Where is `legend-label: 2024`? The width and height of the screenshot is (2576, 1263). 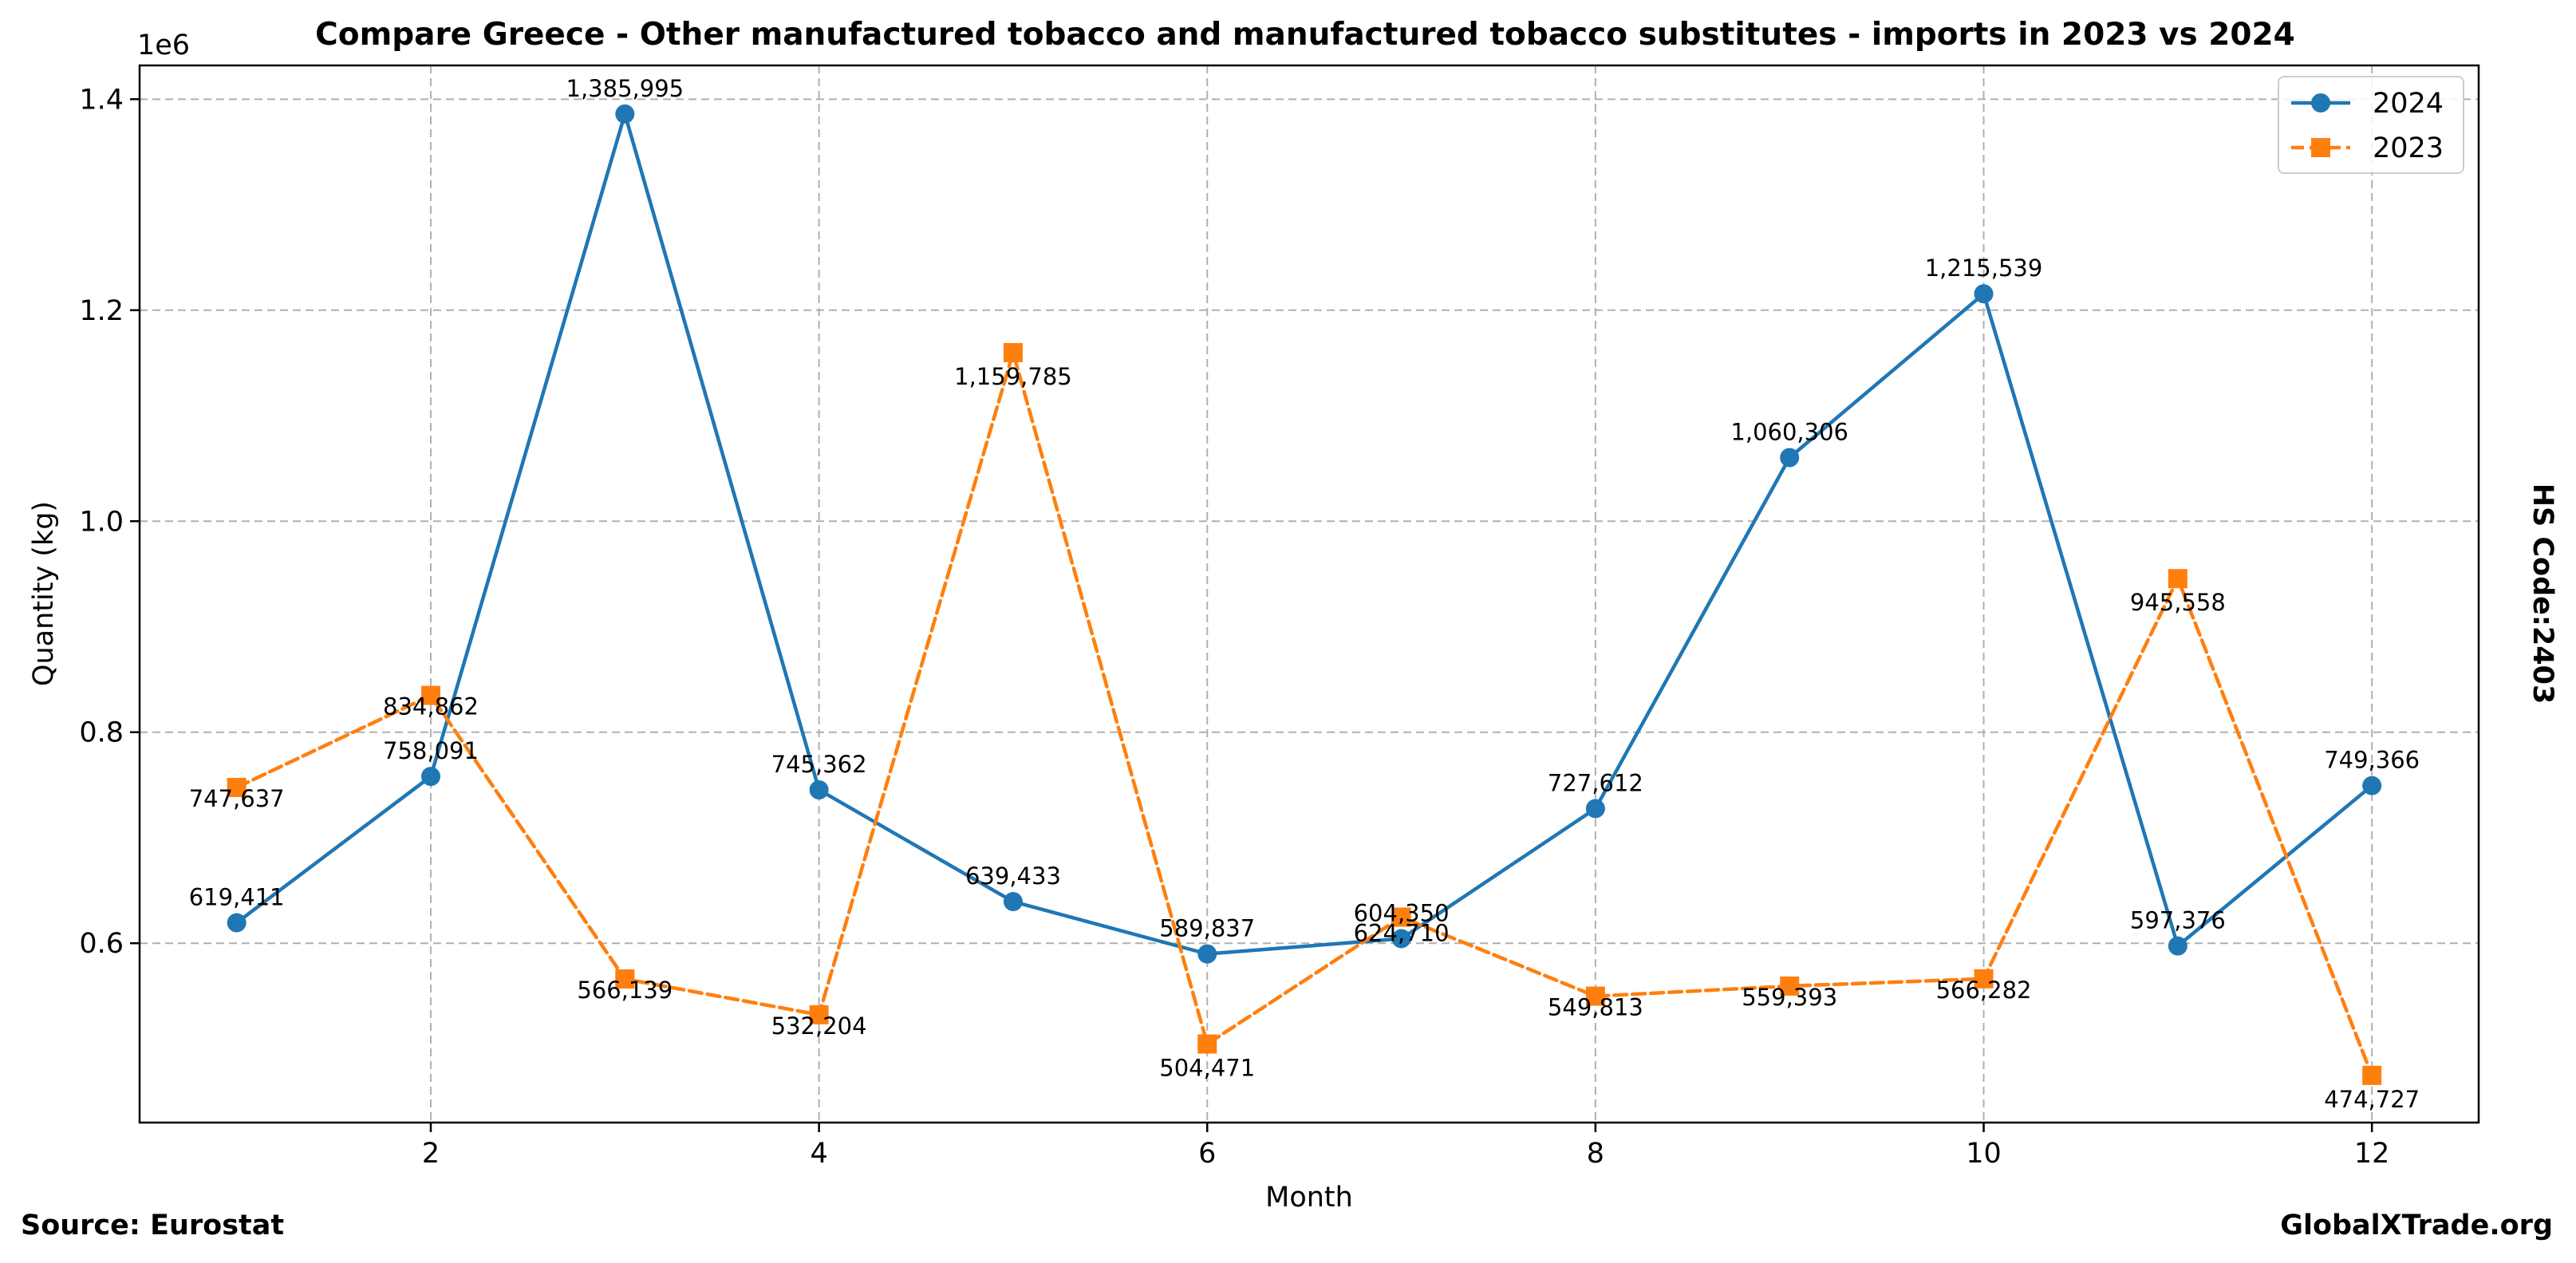 legend-label: 2024 is located at coordinates (2408, 104).